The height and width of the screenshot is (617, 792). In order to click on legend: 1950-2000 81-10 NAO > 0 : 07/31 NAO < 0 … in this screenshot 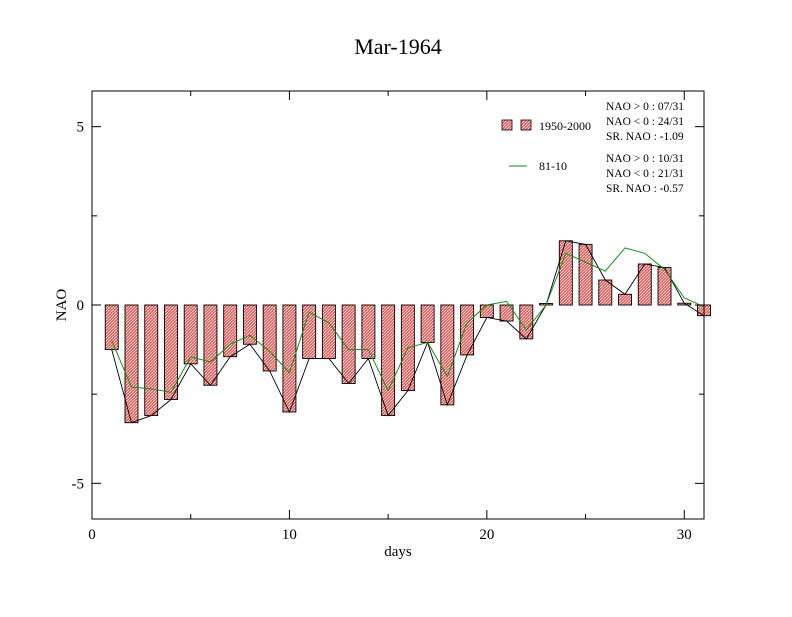, I will do `click(592, 148)`.